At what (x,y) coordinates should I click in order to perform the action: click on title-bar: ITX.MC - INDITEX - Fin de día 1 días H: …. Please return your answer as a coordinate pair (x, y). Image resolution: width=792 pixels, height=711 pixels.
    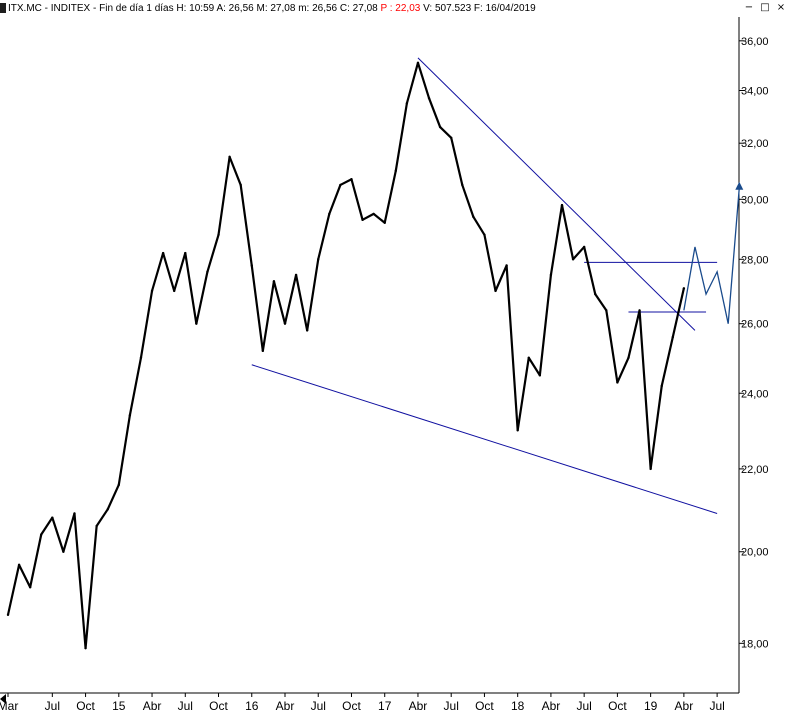
    Looking at the image, I should click on (396, 8).